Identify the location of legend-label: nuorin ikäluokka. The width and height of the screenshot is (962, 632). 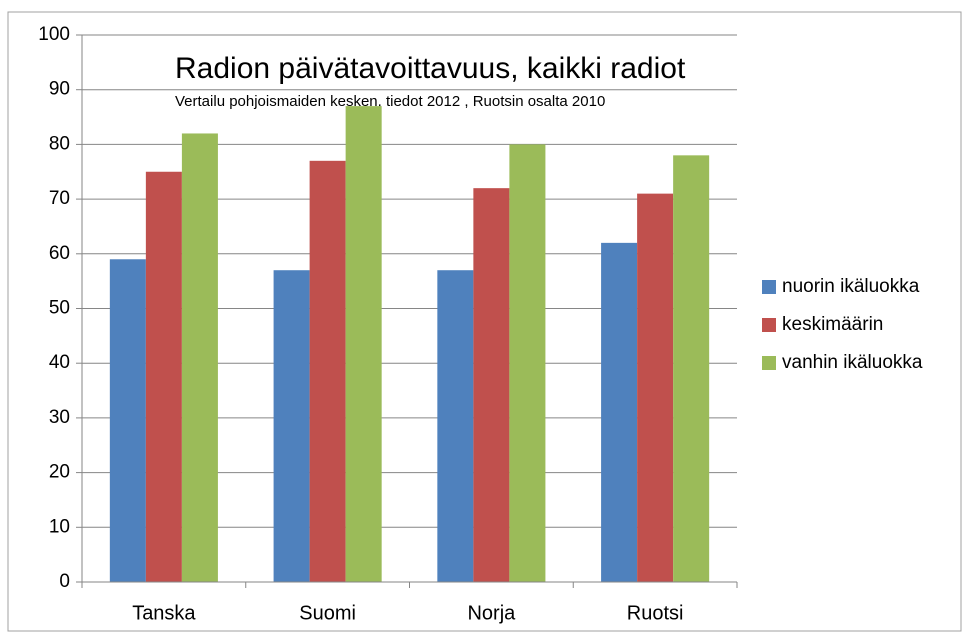
(851, 286).